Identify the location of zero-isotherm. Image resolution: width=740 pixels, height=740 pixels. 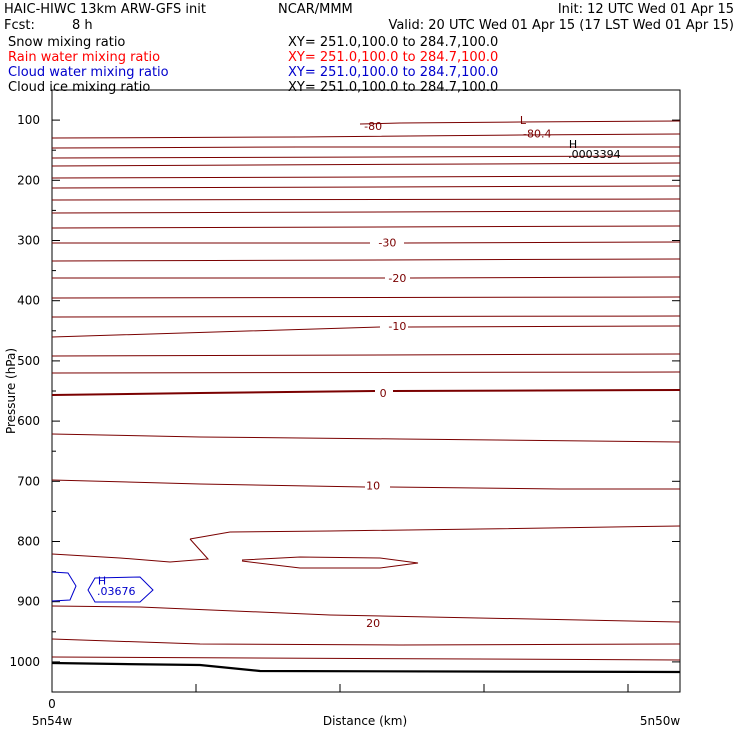
(366, 392).